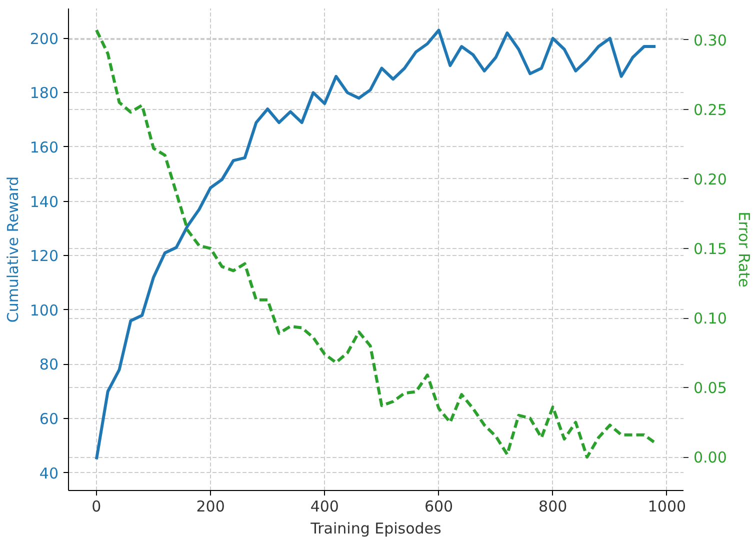 The width and height of the screenshot is (755, 540). Describe the element at coordinates (44, 93) in the screenshot. I see `y-tick-label: 180` at that location.